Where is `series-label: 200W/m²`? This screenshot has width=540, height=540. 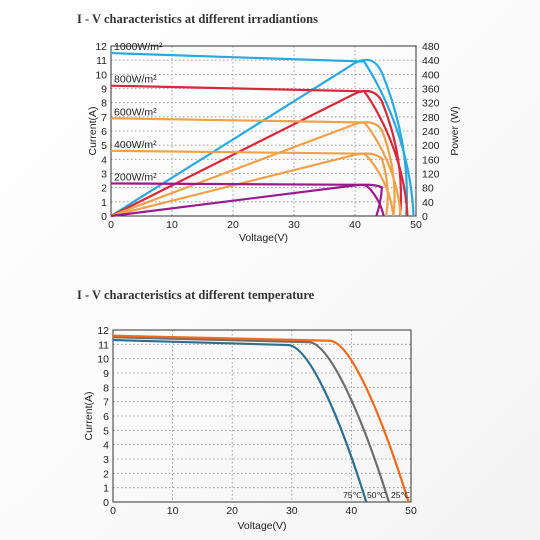 series-label: 200W/m² is located at coordinates (135, 177).